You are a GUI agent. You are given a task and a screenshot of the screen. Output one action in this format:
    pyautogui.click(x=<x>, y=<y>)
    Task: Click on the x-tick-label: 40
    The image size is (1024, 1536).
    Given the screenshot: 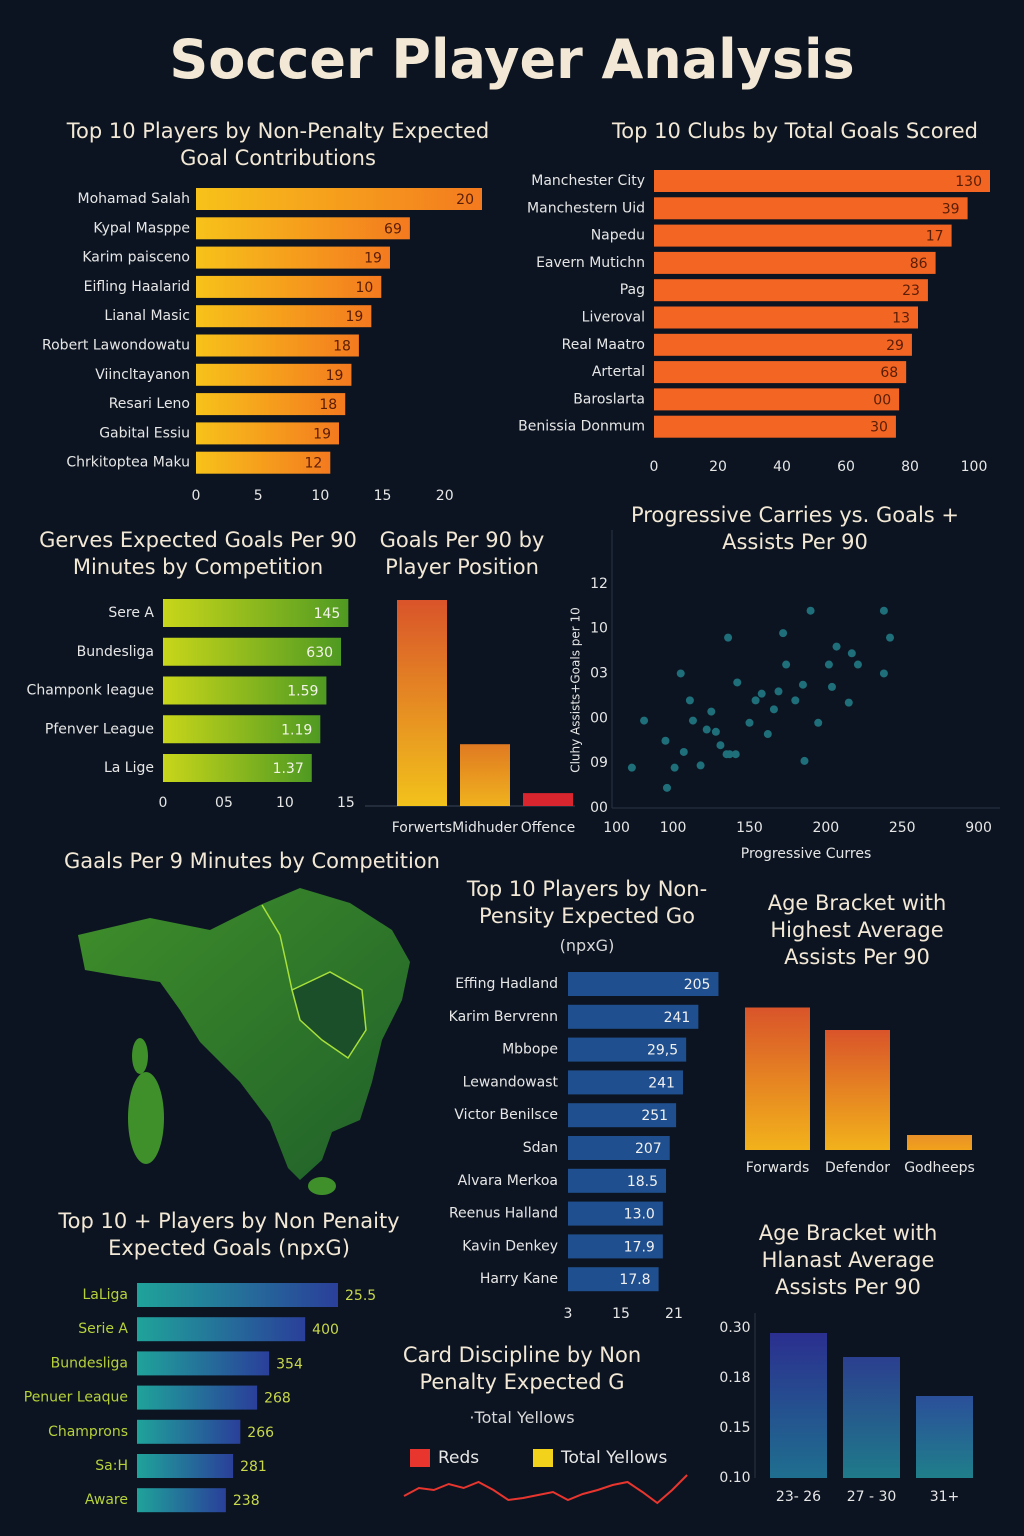 What is the action you would take?
    pyautogui.click(x=782, y=467)
    